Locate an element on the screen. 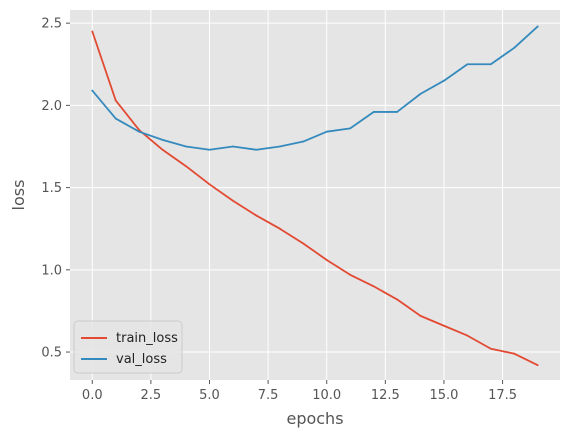  x-axis-label: epochs is located at coordinates (314, 418).